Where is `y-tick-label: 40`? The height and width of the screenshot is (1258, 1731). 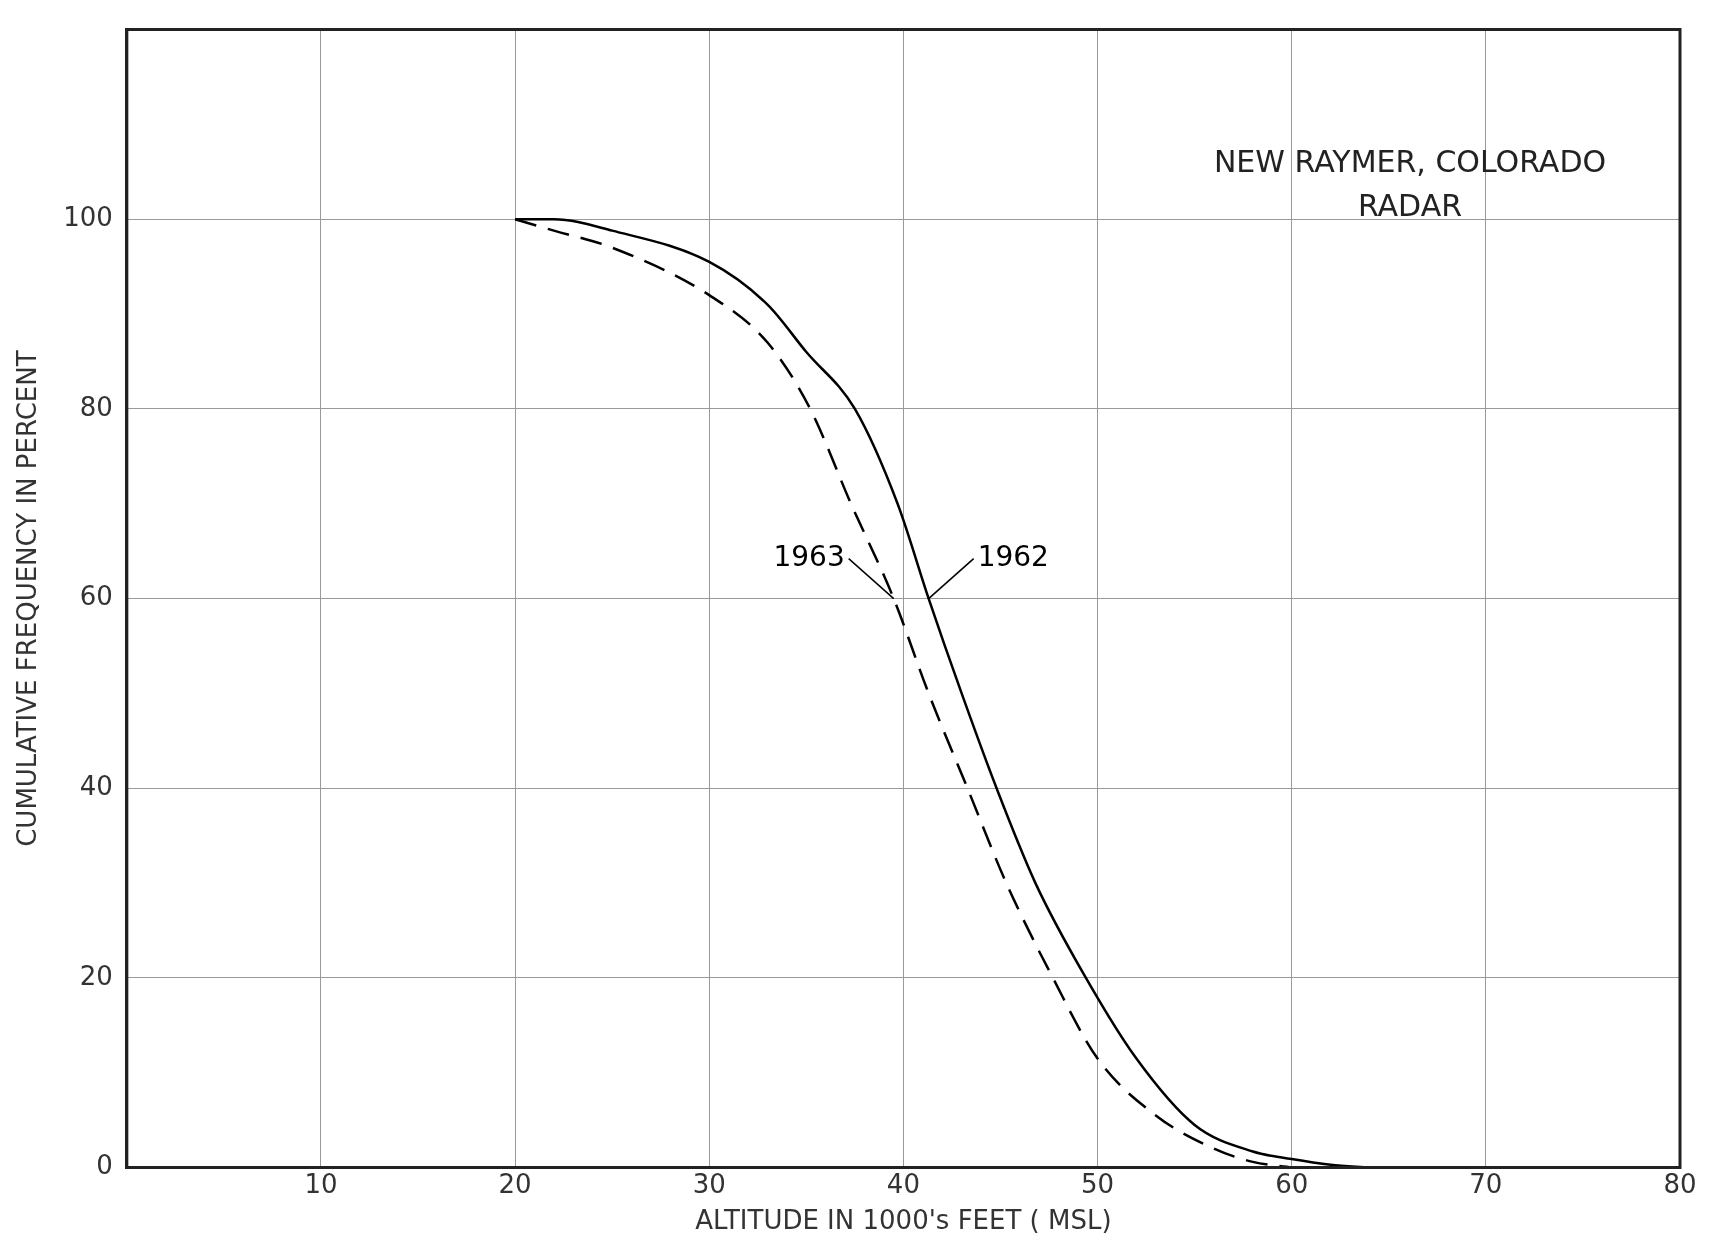
y-tick-label: 40 is located at coordinates (96, 786).